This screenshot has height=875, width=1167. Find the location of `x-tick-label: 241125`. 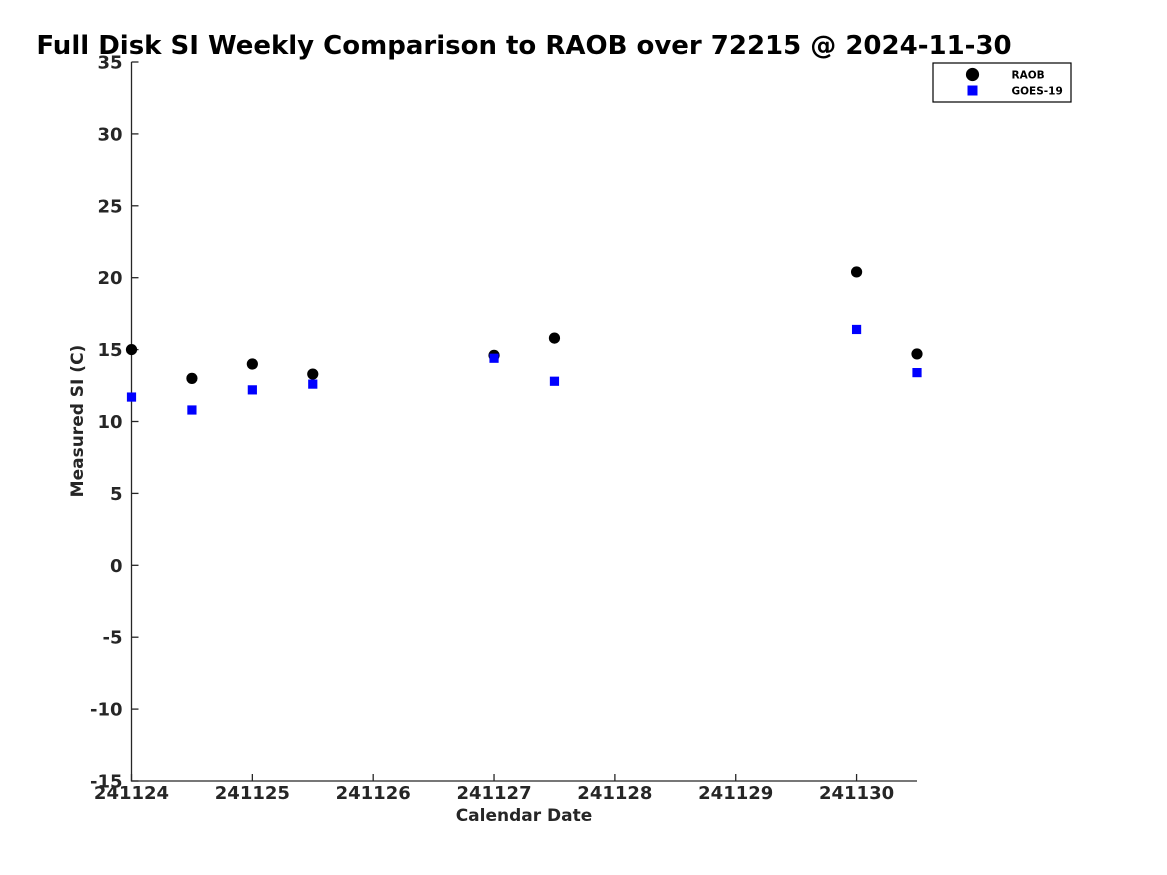

x-tick-label: 241125 is located at coordinates (252, 793).